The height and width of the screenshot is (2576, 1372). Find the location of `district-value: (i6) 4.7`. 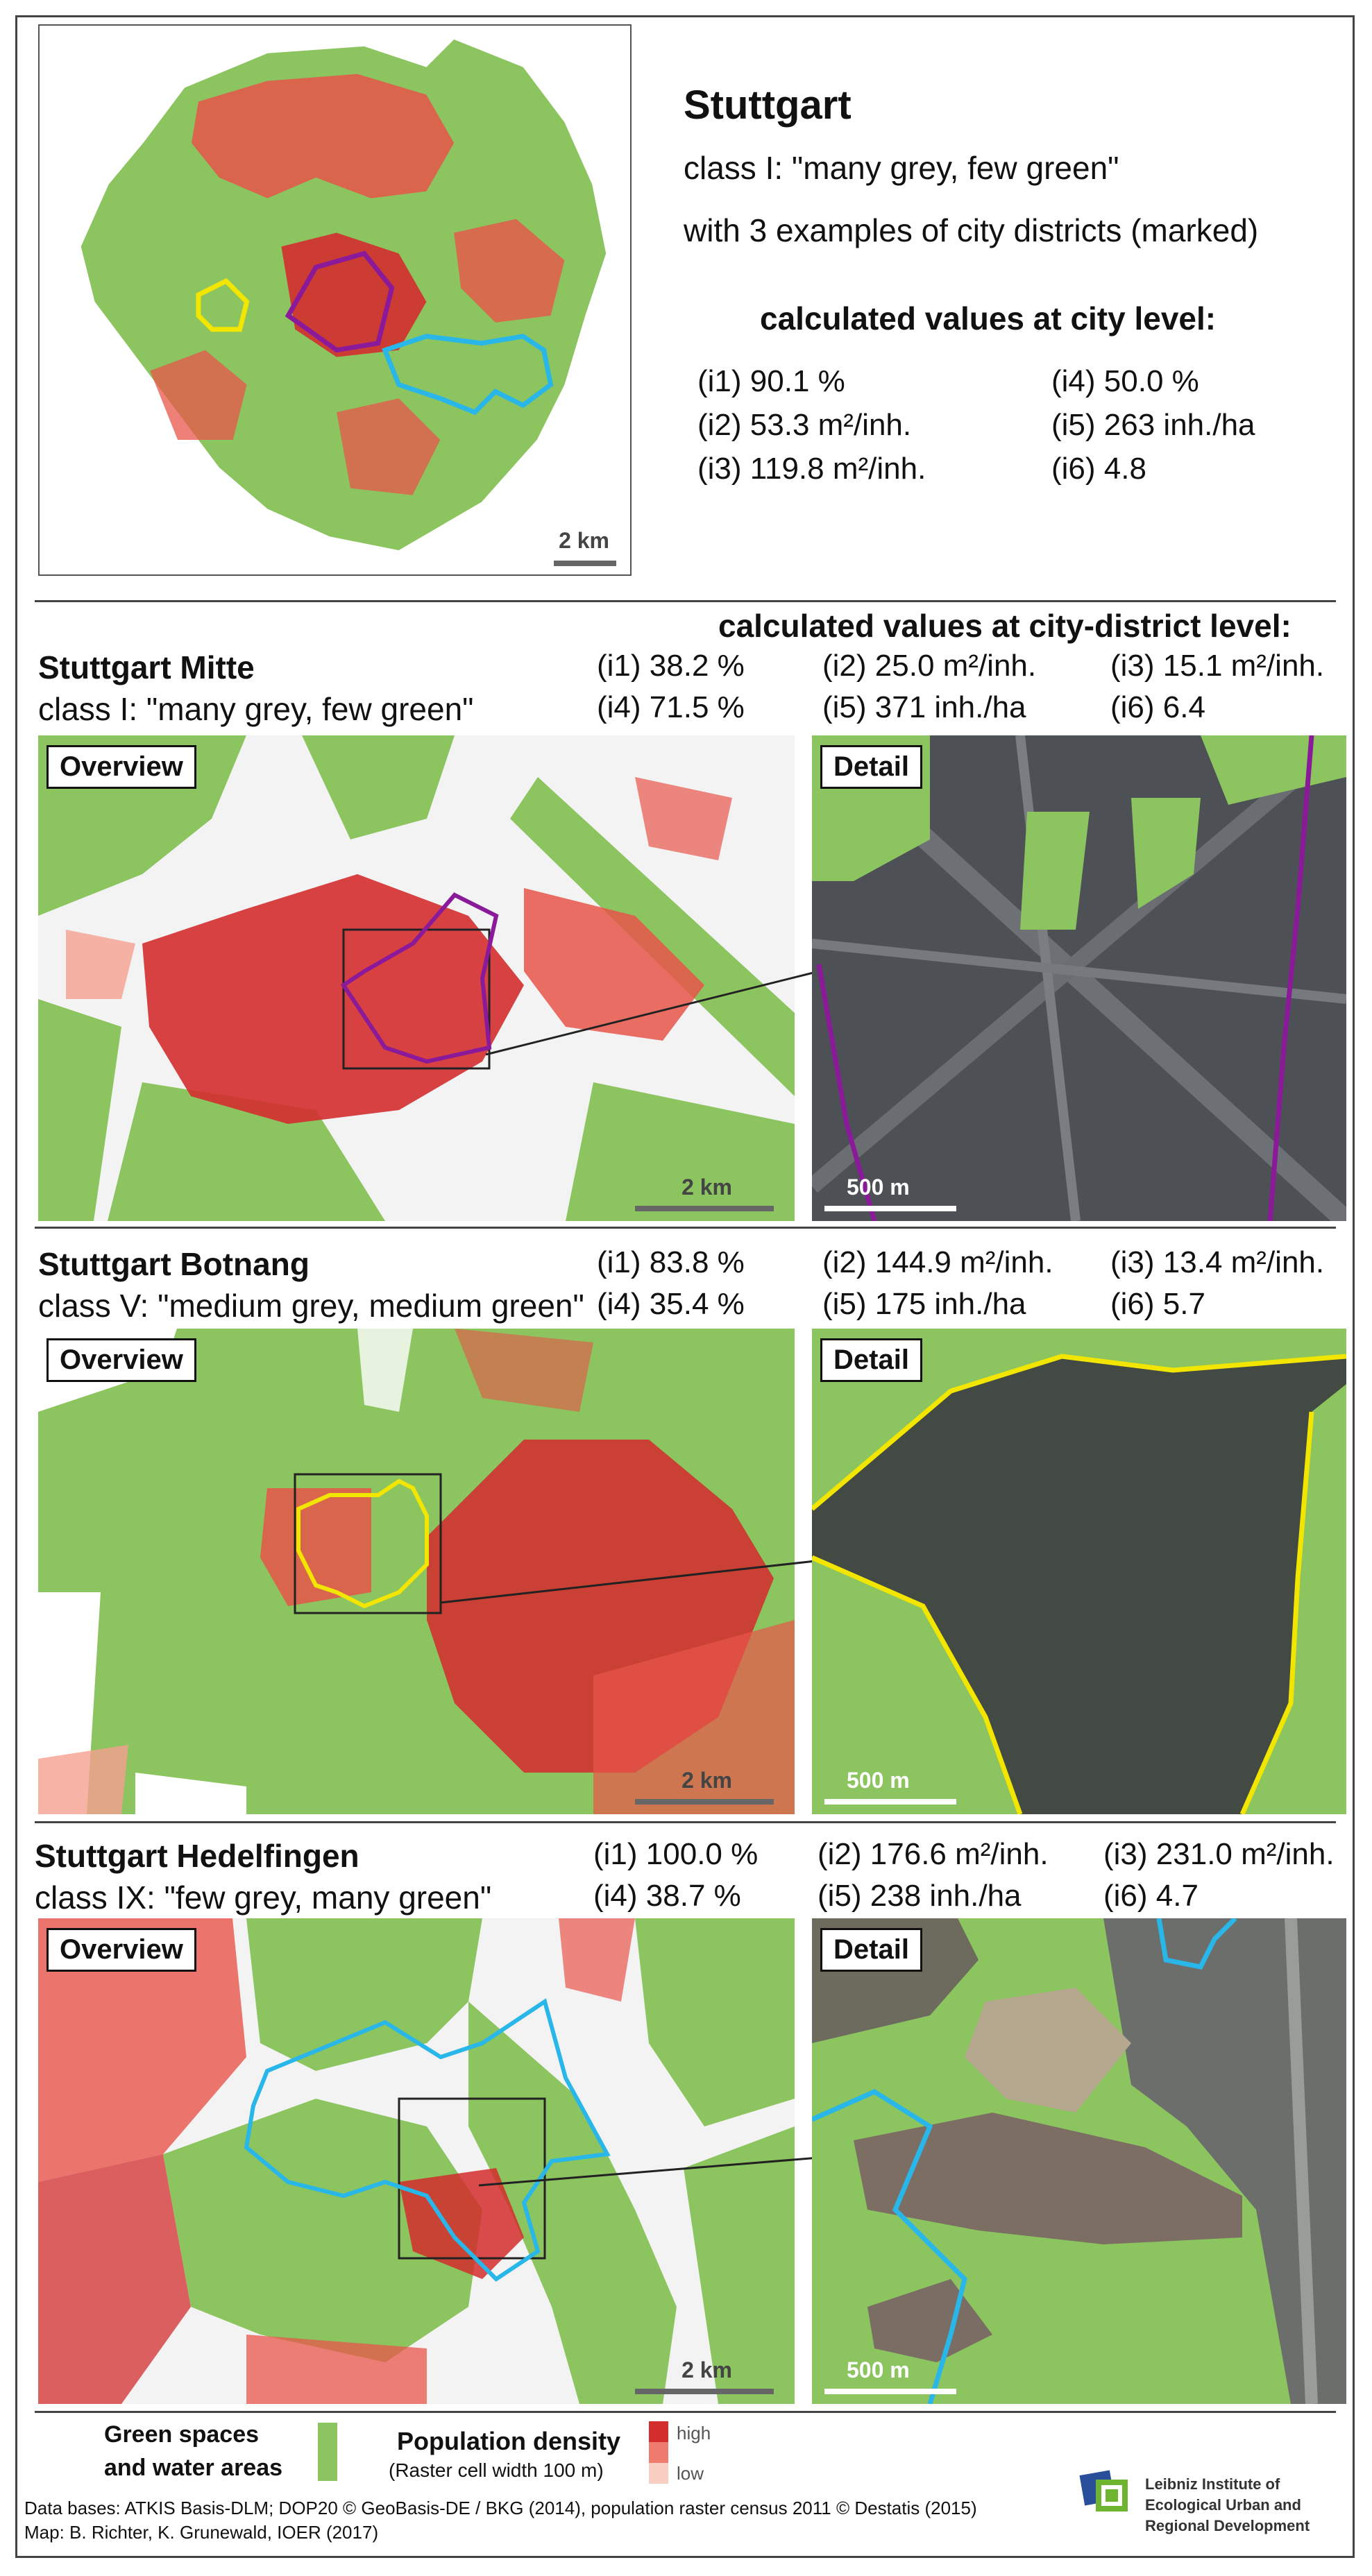

district-value: (i6) 4.7 is located at coordinates (1151, 1896).